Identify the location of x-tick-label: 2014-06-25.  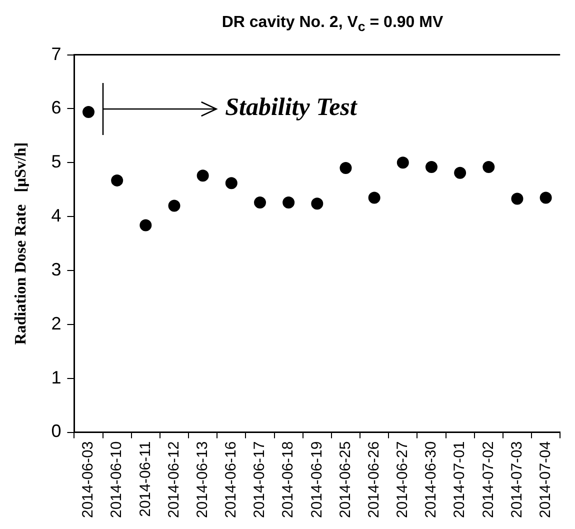
(345, 479).